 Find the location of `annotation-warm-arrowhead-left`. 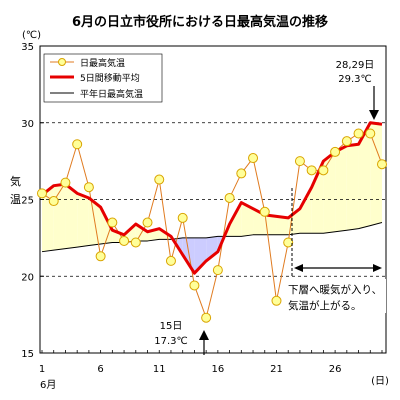

annotation-warm-arrowhead-left is located at coordinates (298, 268).